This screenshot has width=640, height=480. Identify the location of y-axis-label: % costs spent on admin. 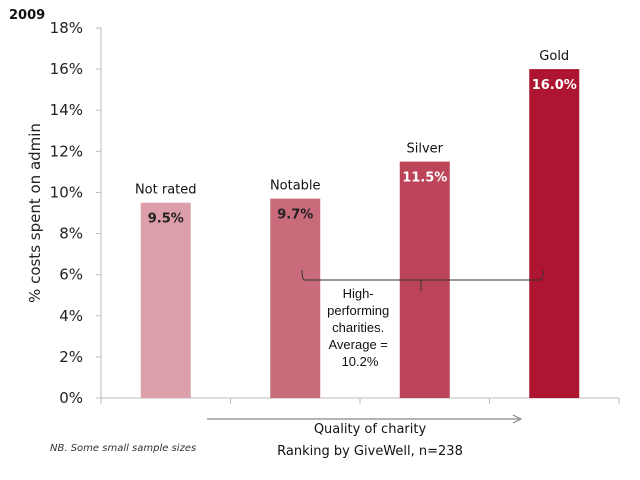
(35, 213).